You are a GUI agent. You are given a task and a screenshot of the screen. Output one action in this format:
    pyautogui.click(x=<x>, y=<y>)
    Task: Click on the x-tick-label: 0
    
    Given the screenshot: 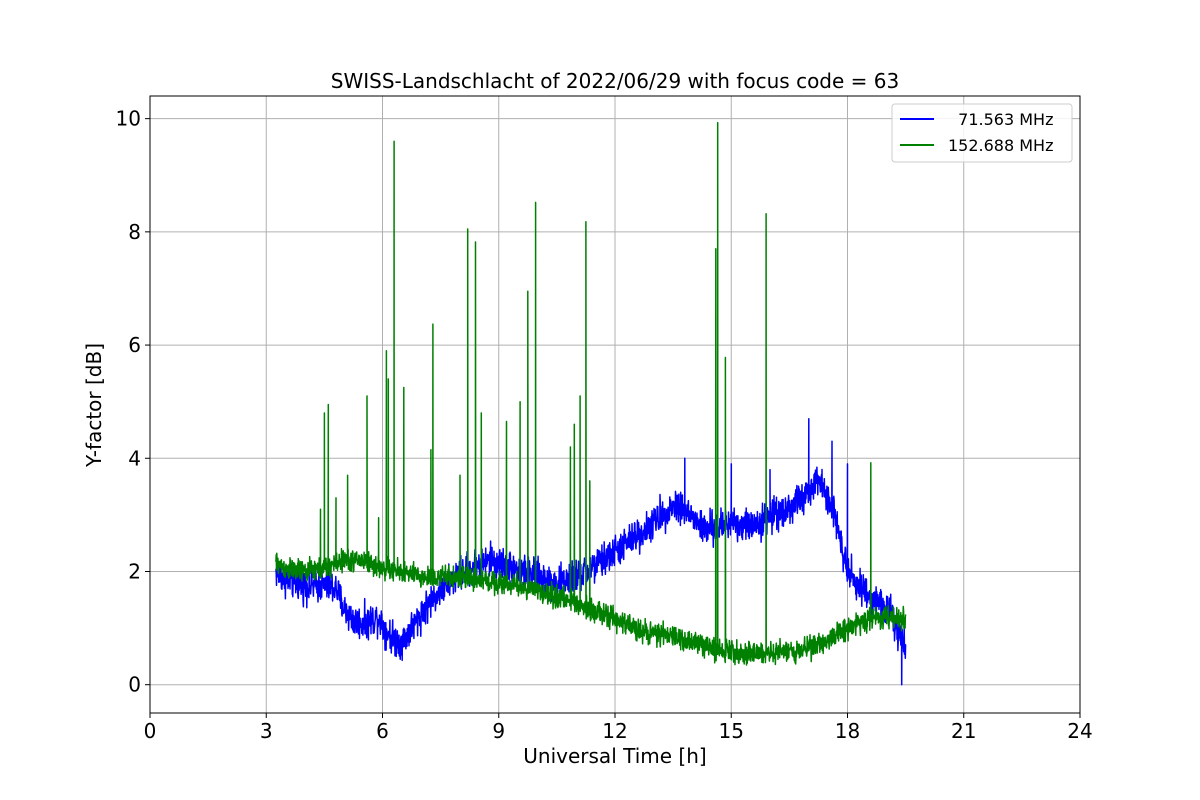 What is the action you would take?
    pyautogui.click(x=150, y=731)
    